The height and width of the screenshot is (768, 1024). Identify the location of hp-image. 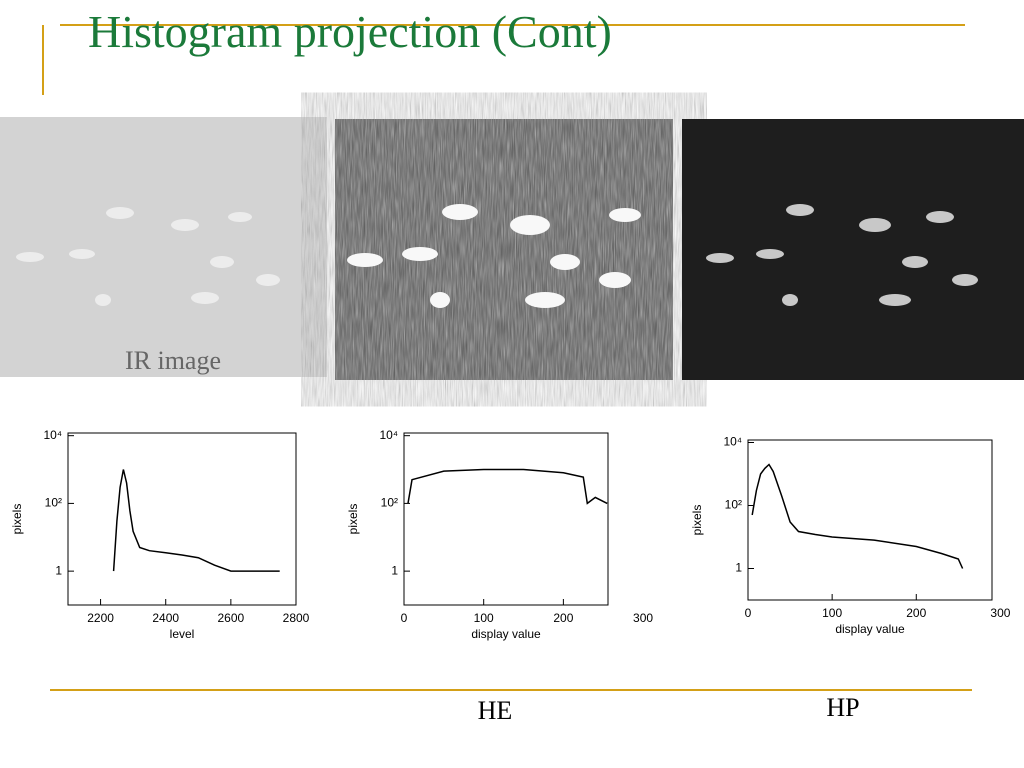
(853, 249).